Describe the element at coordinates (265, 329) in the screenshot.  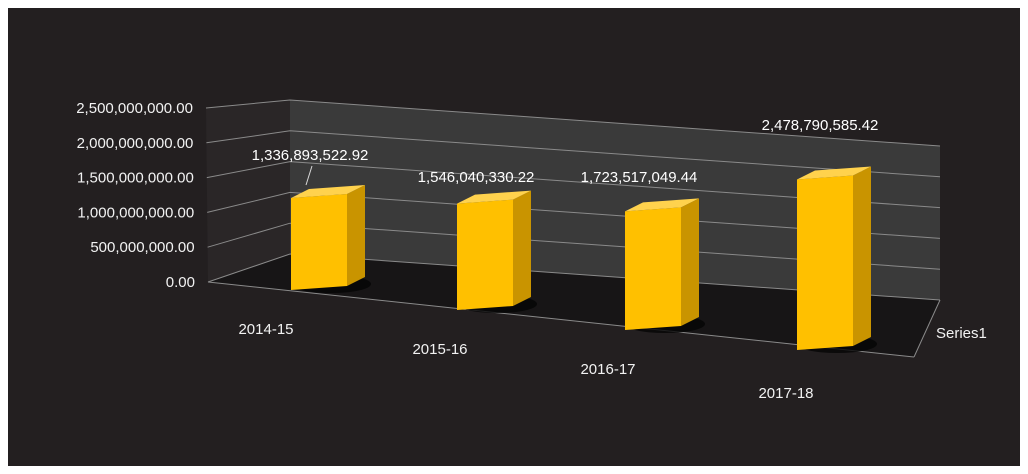
I see `x-tick-label: 2014-15` at that location.